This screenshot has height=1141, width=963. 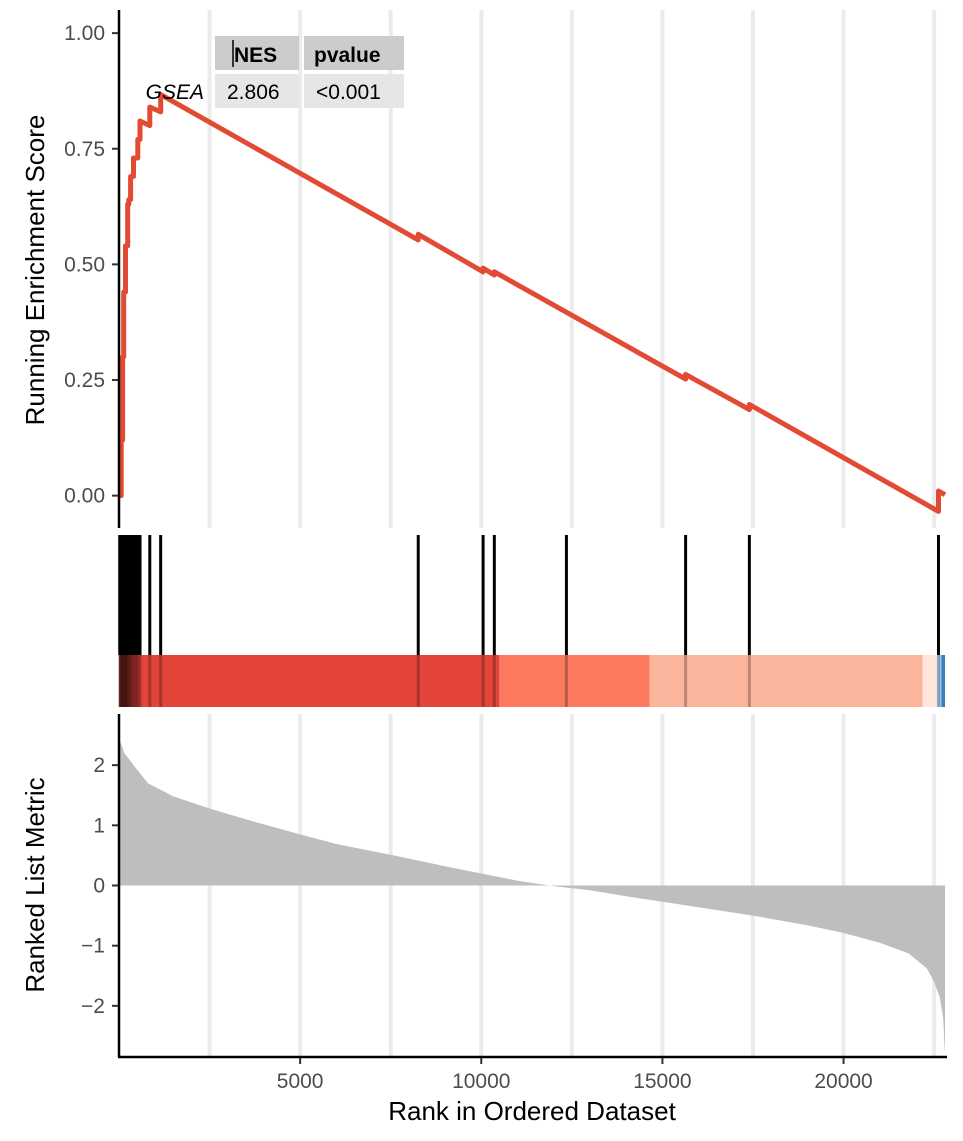 I want to click on enrichment-y-tick-label-1: 0.25, so click(x=84, y=380).